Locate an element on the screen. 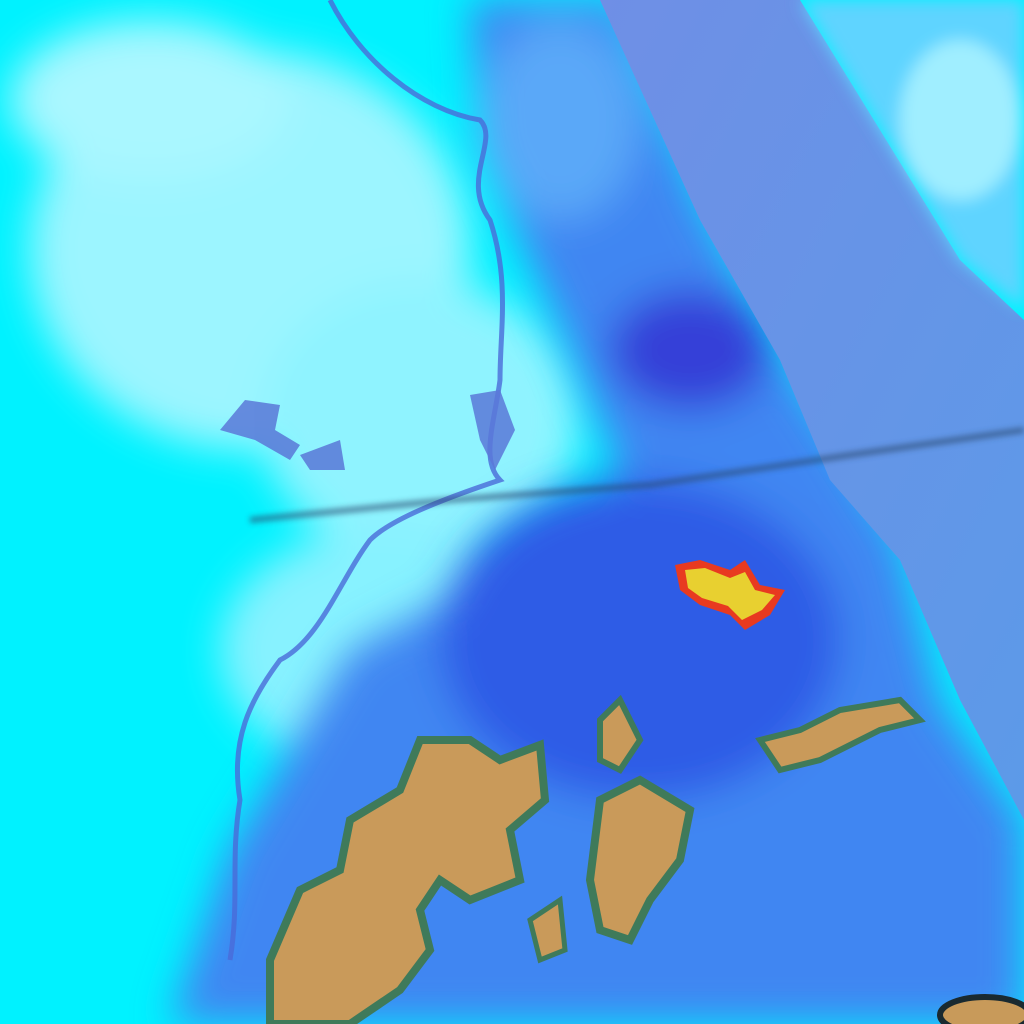 Image resolution: width=1024 pixels, height=1024 pixels. cloud-band is located at coordinates (636, 475).